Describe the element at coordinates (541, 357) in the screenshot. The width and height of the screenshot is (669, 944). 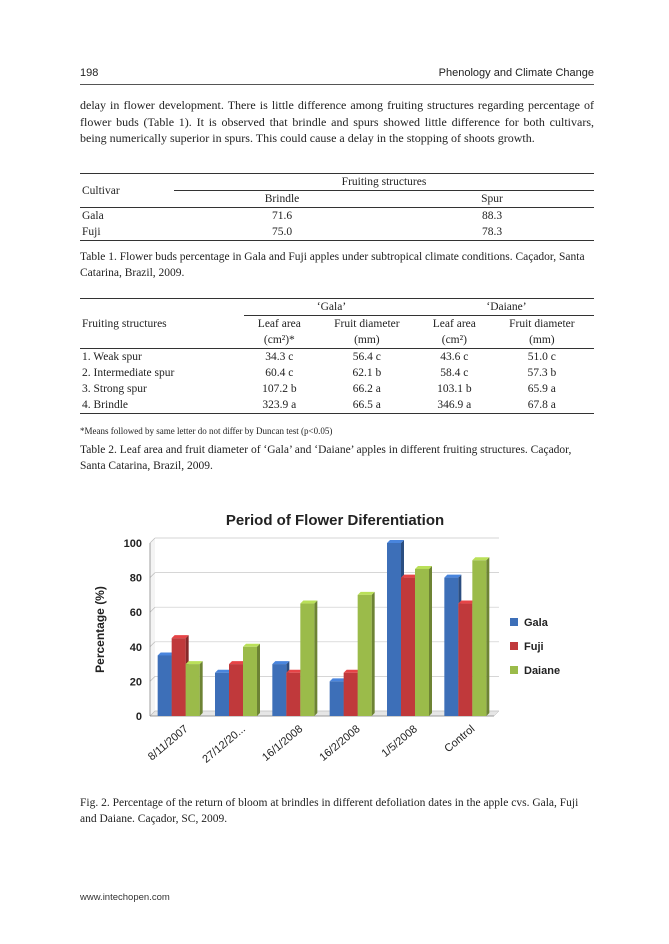
I see `table2-cell: 51.0 c` at that location.